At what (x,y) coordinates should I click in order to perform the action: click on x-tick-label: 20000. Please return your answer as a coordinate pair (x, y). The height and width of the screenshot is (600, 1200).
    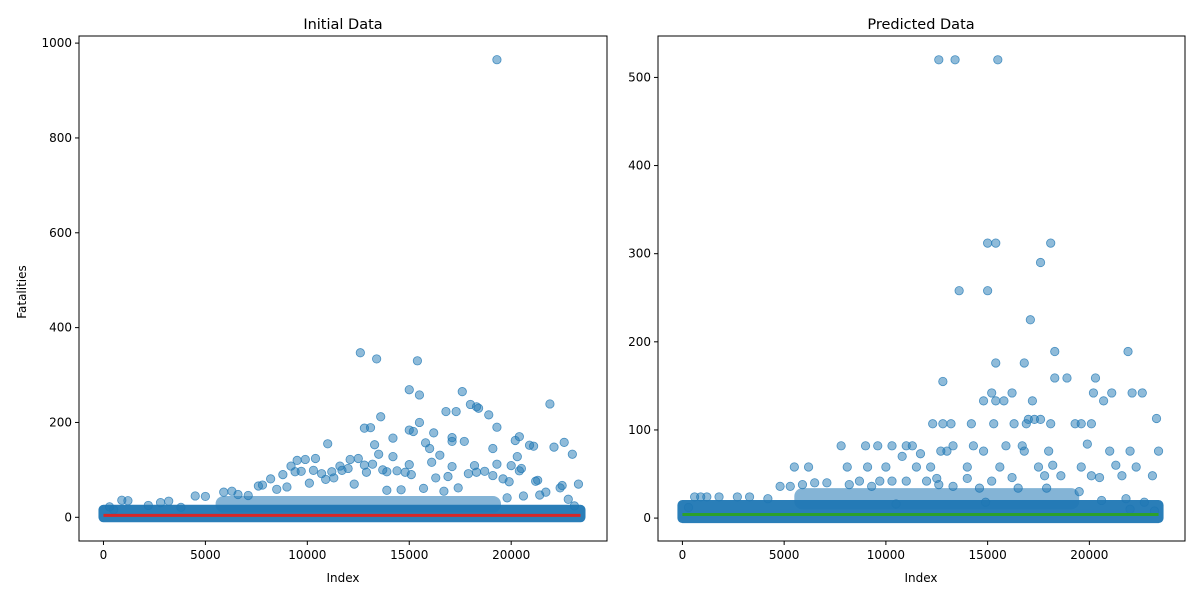
    Looking at the image, I should click on (1089, 555).